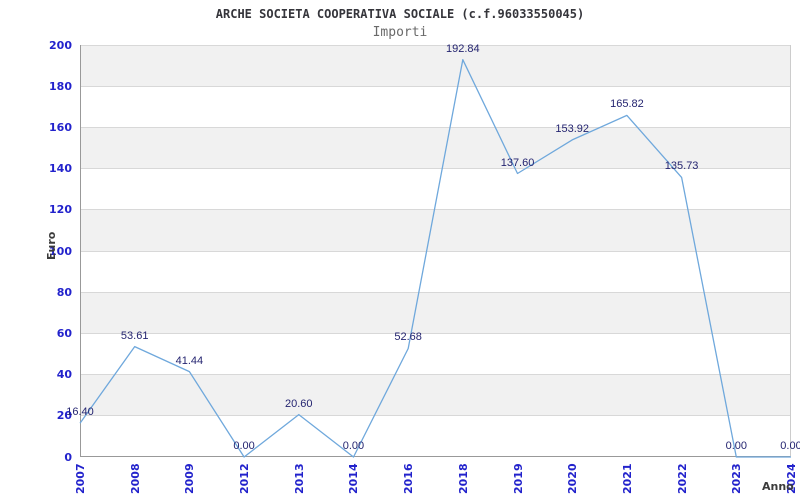 The height and width of the screenshot is (500, 800). What do you see at coordinates (64, 416) in the screenshot?
I see `y-tick-label: 20` at bounding box center [64, 416].